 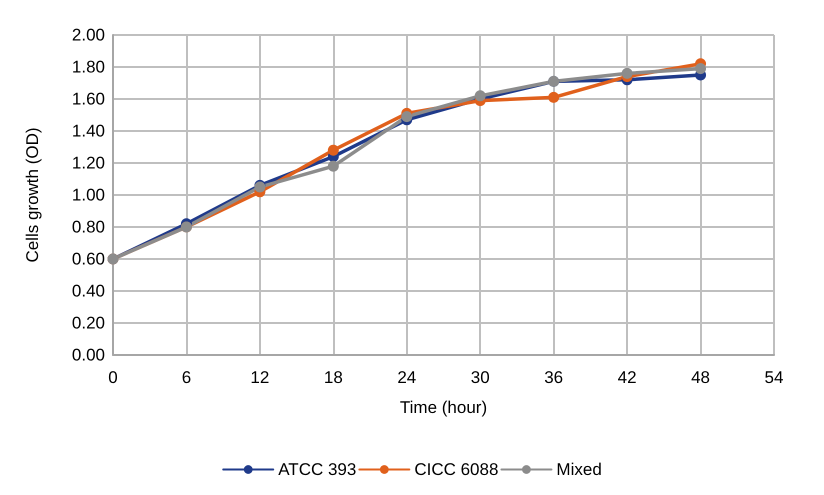 I want to click on y-tick-label: 0.40, so click(x=88, y=291).